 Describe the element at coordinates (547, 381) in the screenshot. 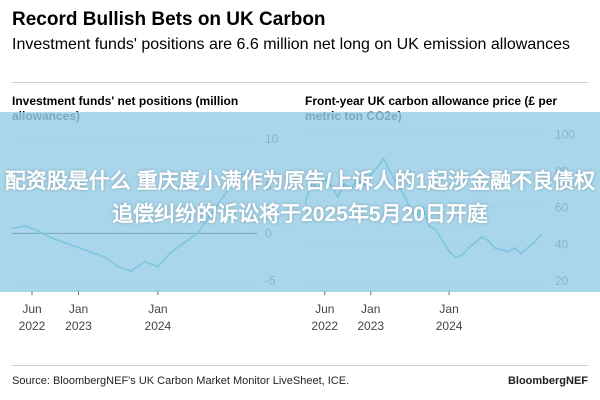

I see `brand-label: BloombergNEF` at that location.